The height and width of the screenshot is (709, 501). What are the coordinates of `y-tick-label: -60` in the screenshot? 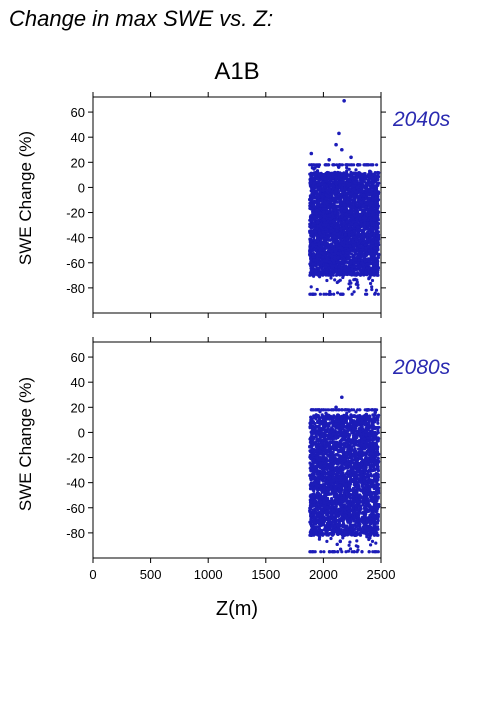 It's located at (75, 263).